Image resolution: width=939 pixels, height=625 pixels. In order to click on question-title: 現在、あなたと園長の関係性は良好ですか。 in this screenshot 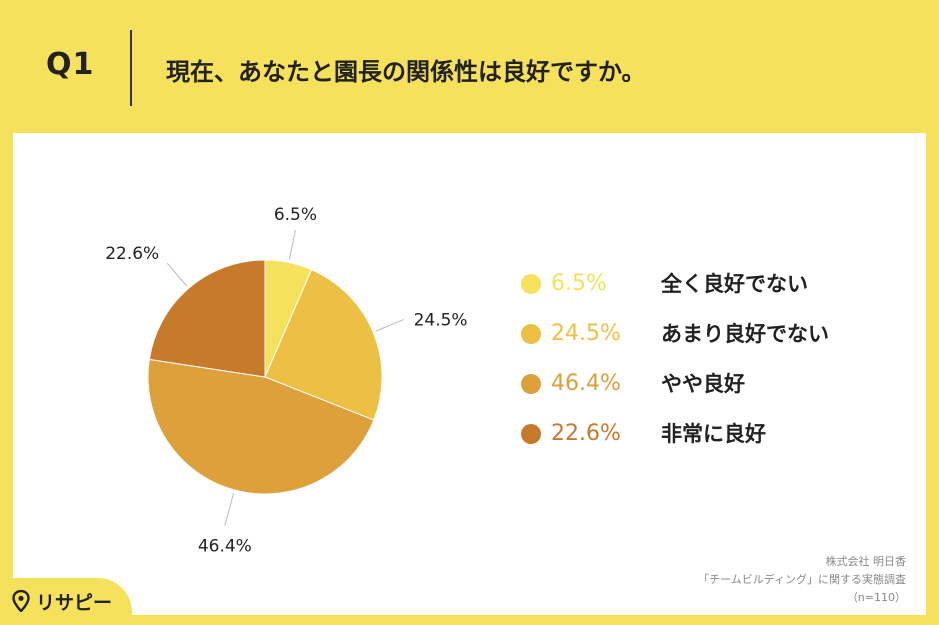, I will do `click(406, 72)`.